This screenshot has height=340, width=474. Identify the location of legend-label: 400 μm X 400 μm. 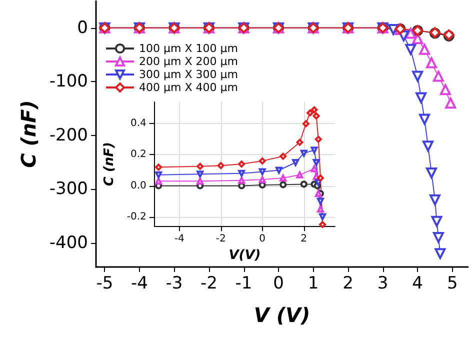
(188, 87).